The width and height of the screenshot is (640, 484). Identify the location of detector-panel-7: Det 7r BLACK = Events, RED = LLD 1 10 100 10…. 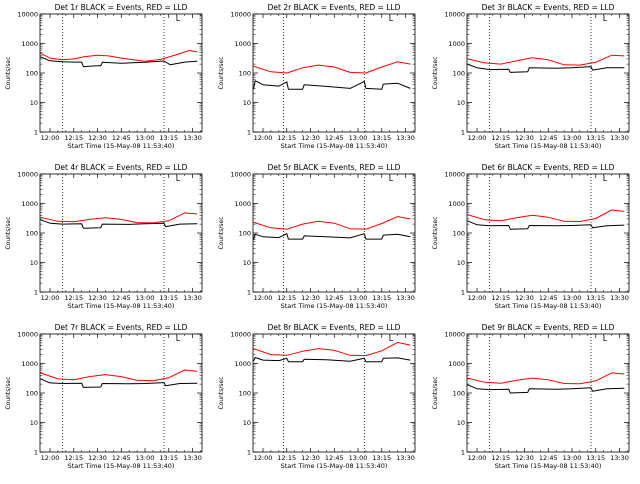
(104, 396).